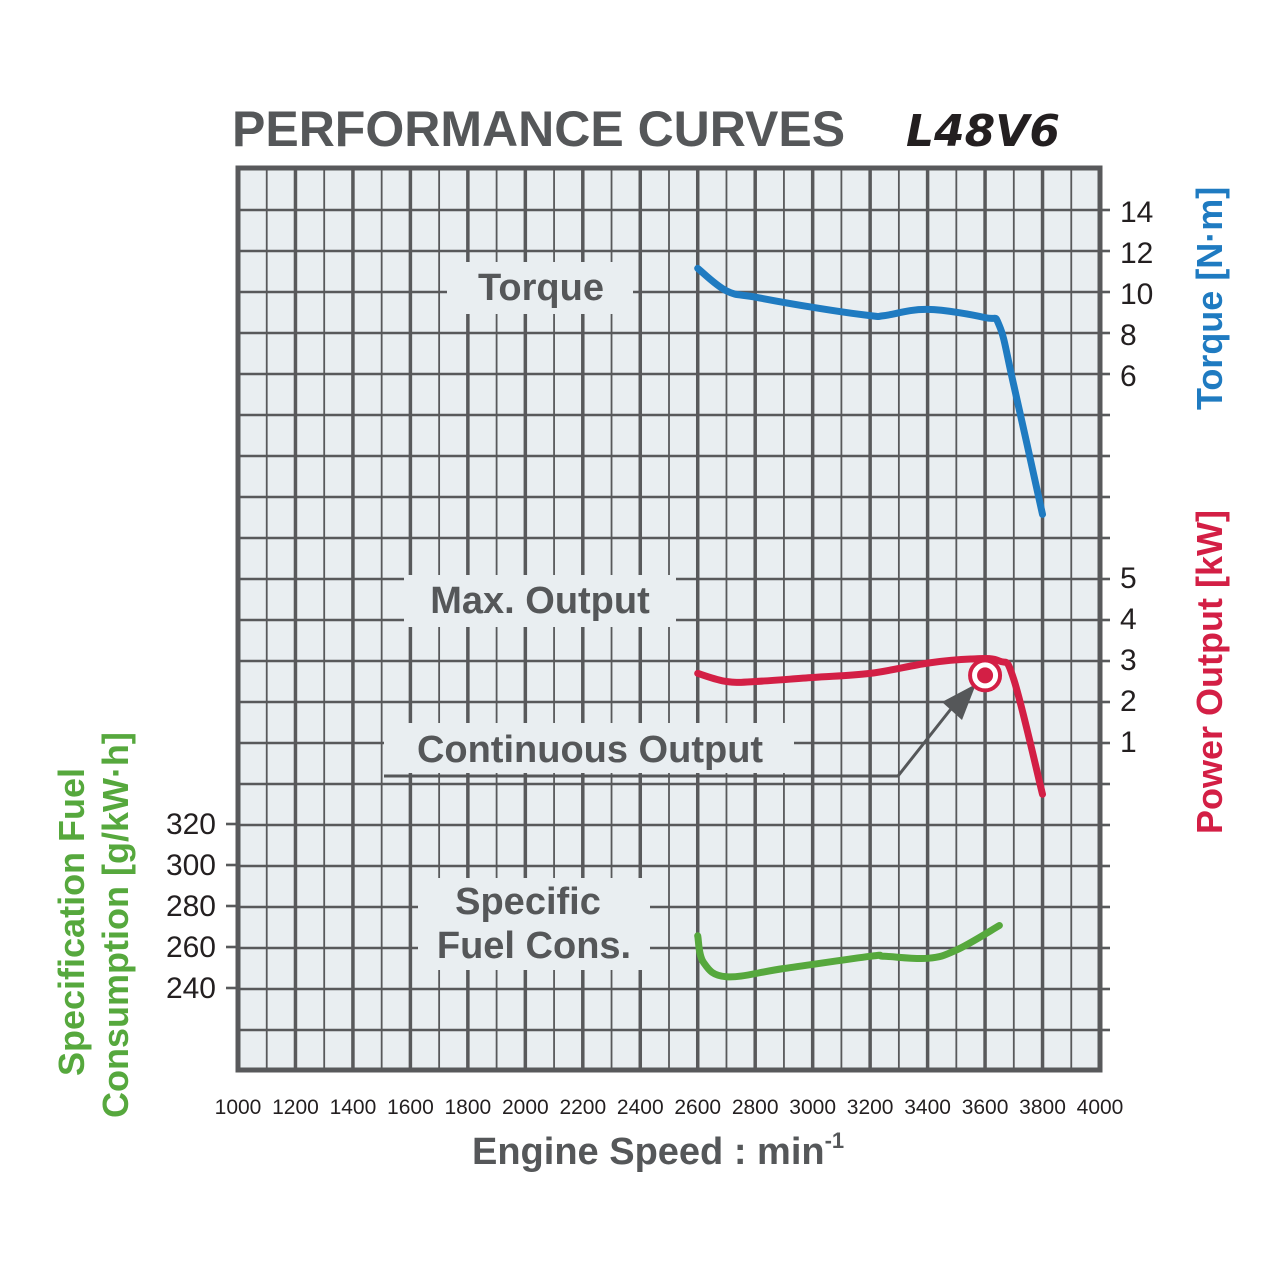 The height and width of the screenshot is (1280, 1280). Describe the element at coordinates (1128, 742) in the screenshot. I see `power-tick-label: 1` at that location.